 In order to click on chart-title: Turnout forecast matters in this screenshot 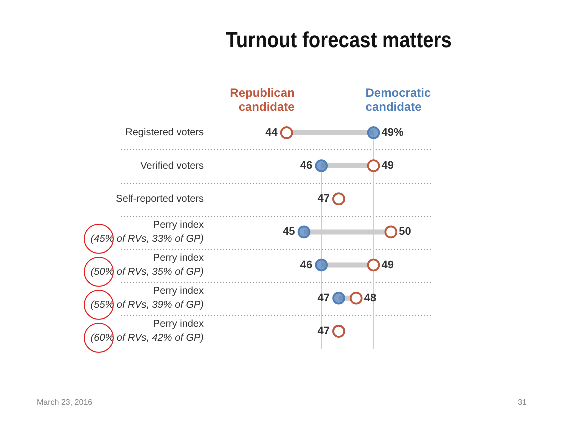, I will do `click(339, 40)`.